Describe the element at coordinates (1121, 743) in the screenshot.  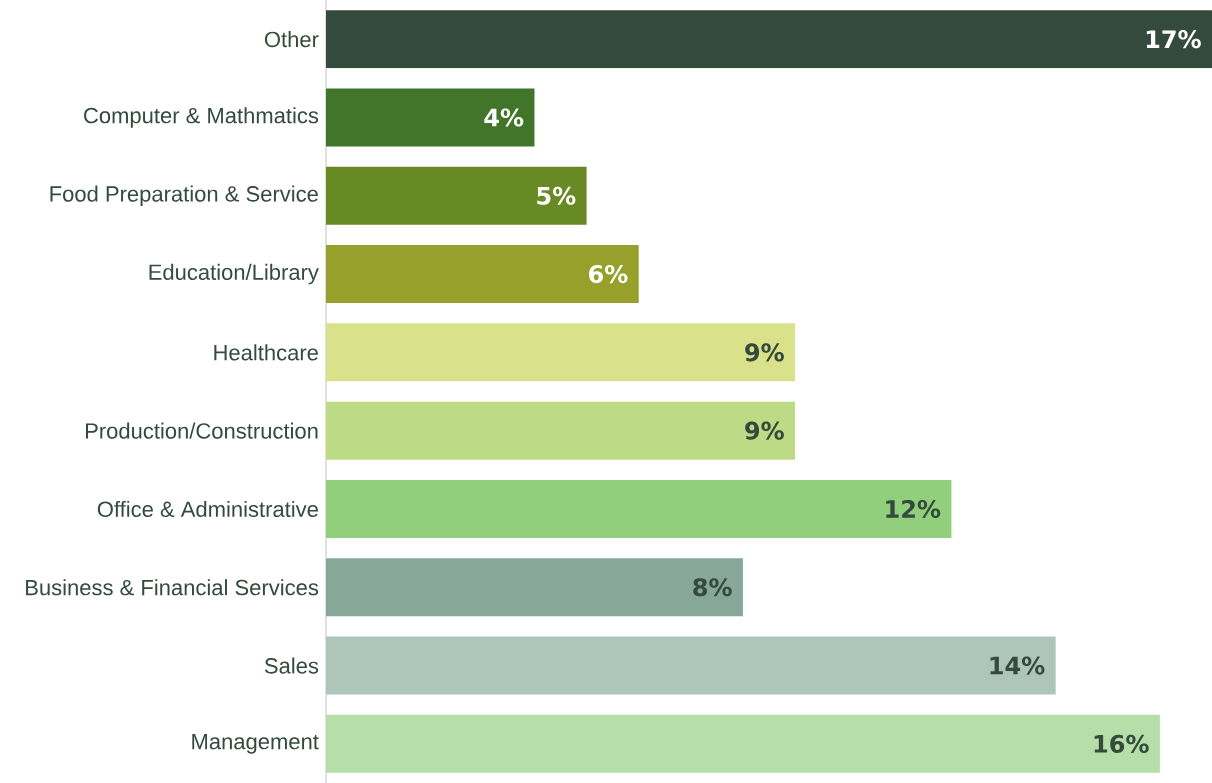
I see `data-label: 16%` at that location.